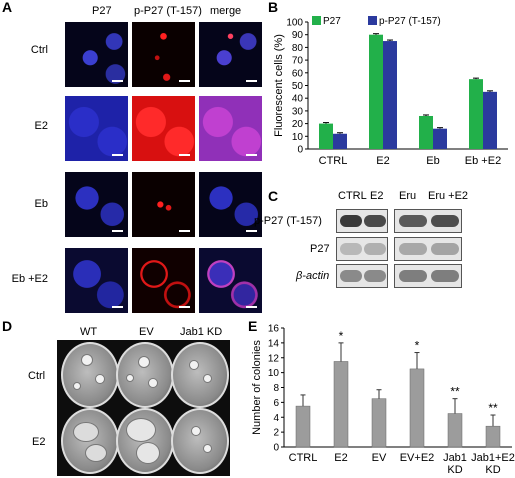  I want to click on lane-e2: E2, so click(377, 196).